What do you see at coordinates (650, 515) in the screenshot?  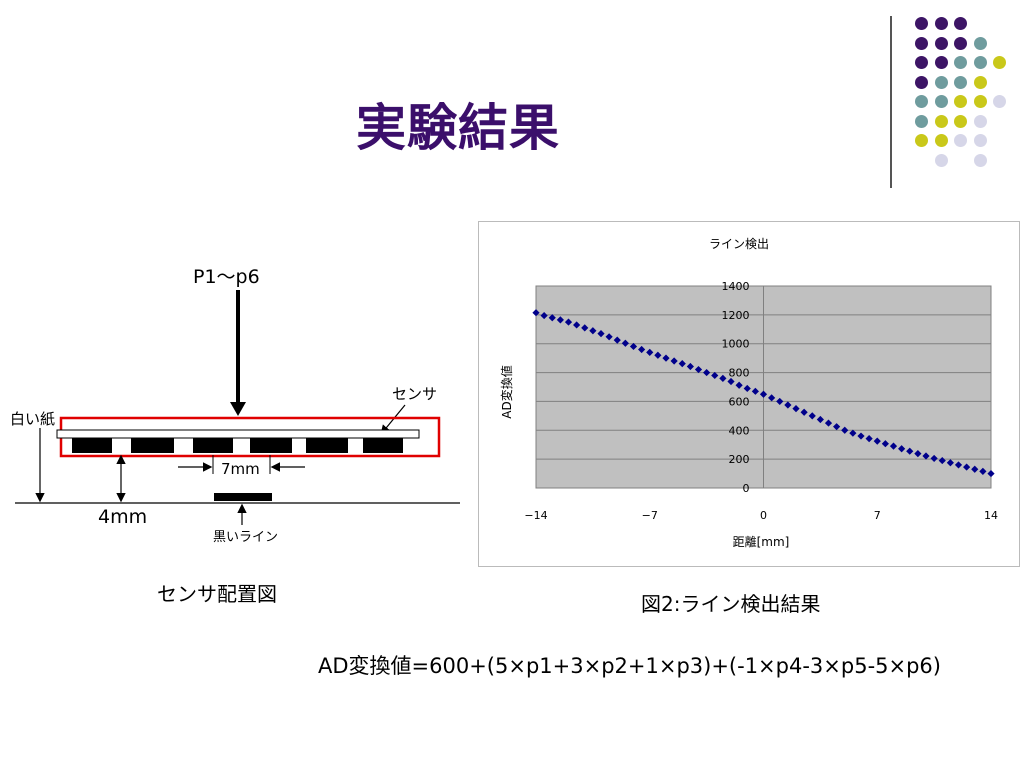 I see `x-tick-label: −7` at bounding box center [650, 515].